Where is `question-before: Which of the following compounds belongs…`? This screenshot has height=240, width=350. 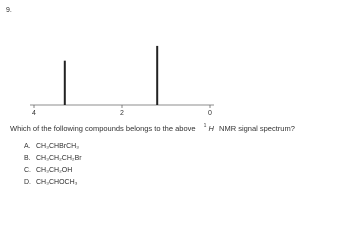
question-before: Which of the following compounds belongs… is located at coordinates (103, 128).